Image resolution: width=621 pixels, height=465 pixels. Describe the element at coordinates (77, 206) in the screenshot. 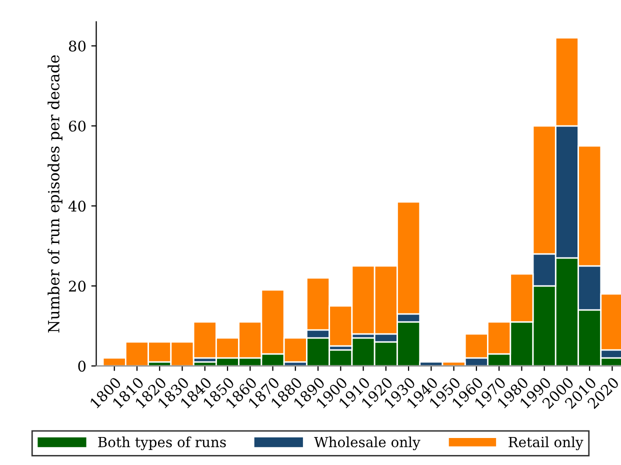

I see `y-tick-label: 40` at that location.